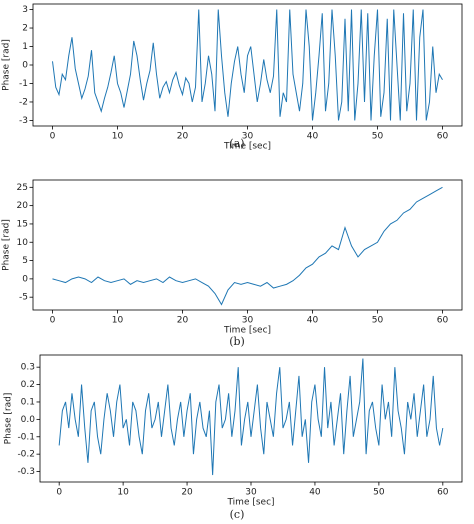  I want to click on caption: (a), so click(236, 143).